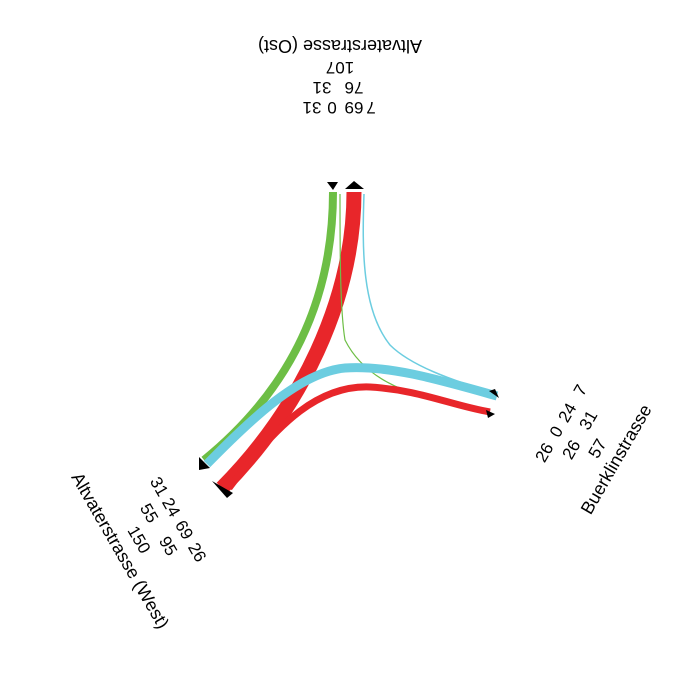  Describe the element at coordinates (572, 450) in the screenshot. I see `buerklin-row2-b: 26` at that location.